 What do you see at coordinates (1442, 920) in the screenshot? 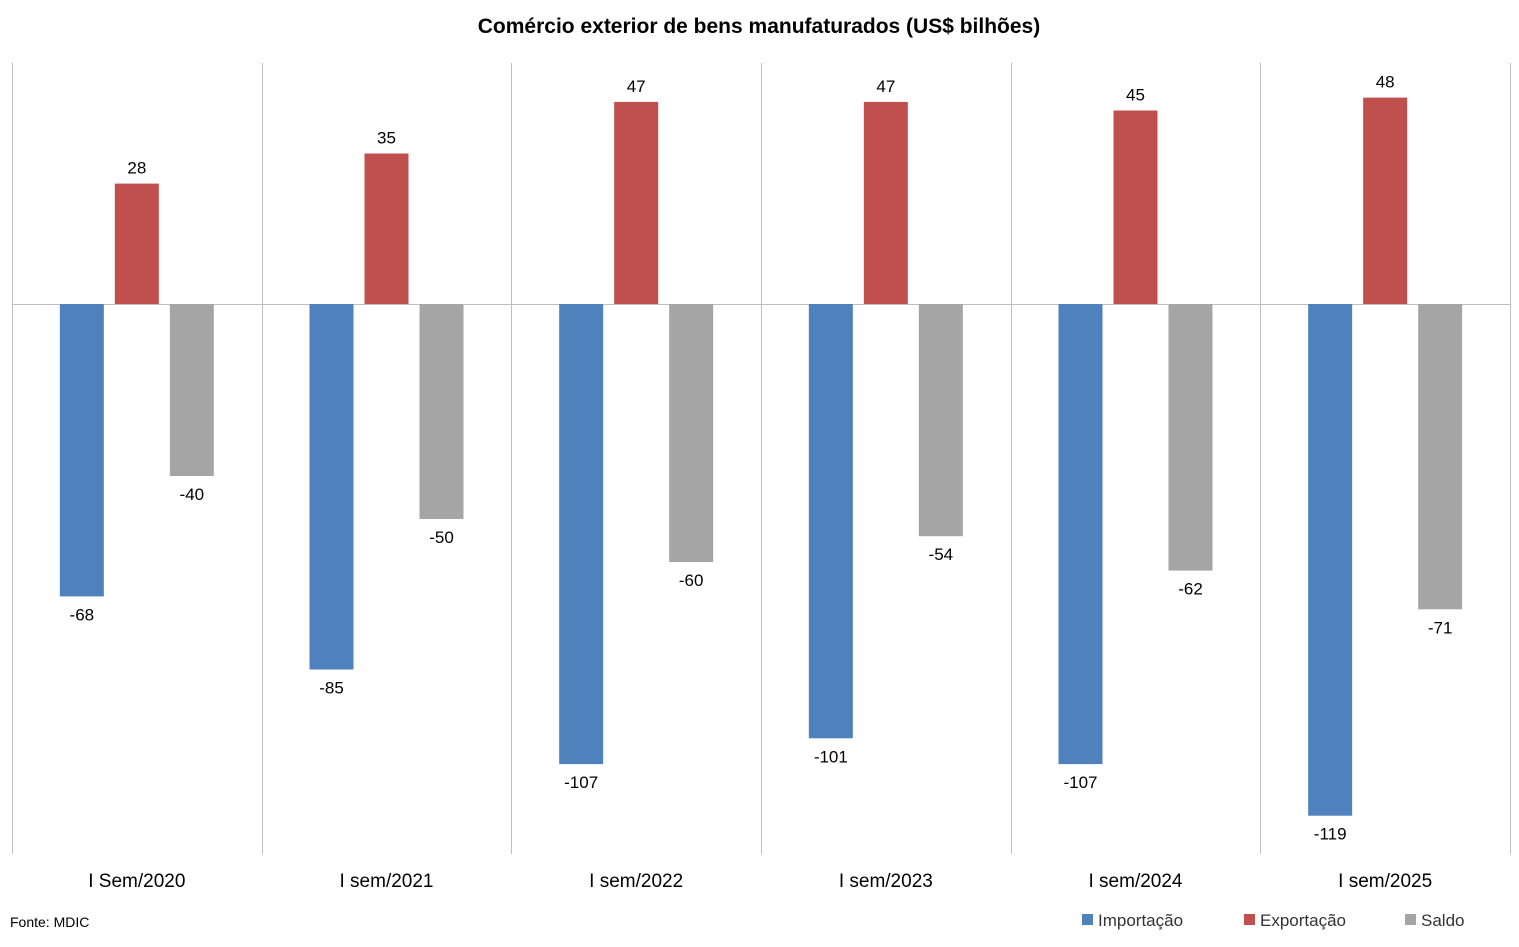
I see `legend-label-saldo: Saldo` at bounding box center [1442, 920].